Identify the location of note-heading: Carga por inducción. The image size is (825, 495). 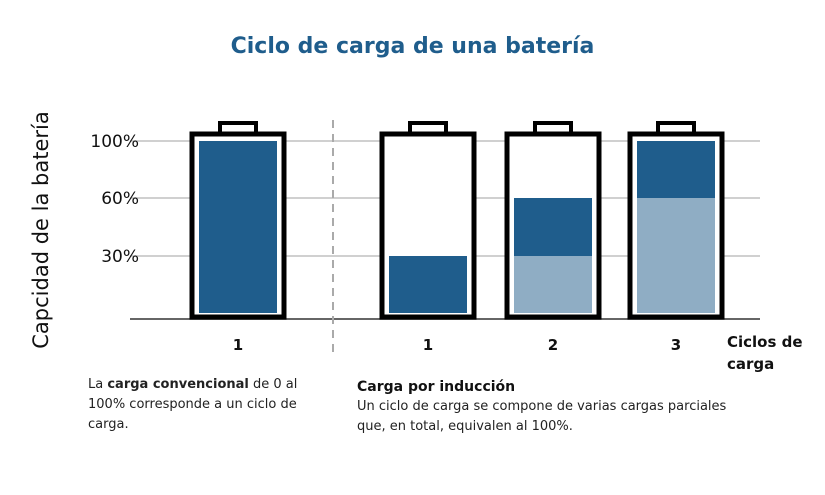
(436, 387).